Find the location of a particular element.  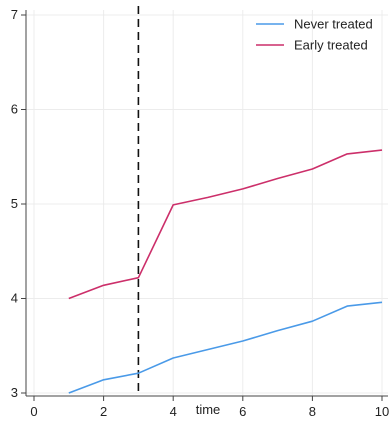

y-tick-label: 6 is located at coordinates (14, 109).